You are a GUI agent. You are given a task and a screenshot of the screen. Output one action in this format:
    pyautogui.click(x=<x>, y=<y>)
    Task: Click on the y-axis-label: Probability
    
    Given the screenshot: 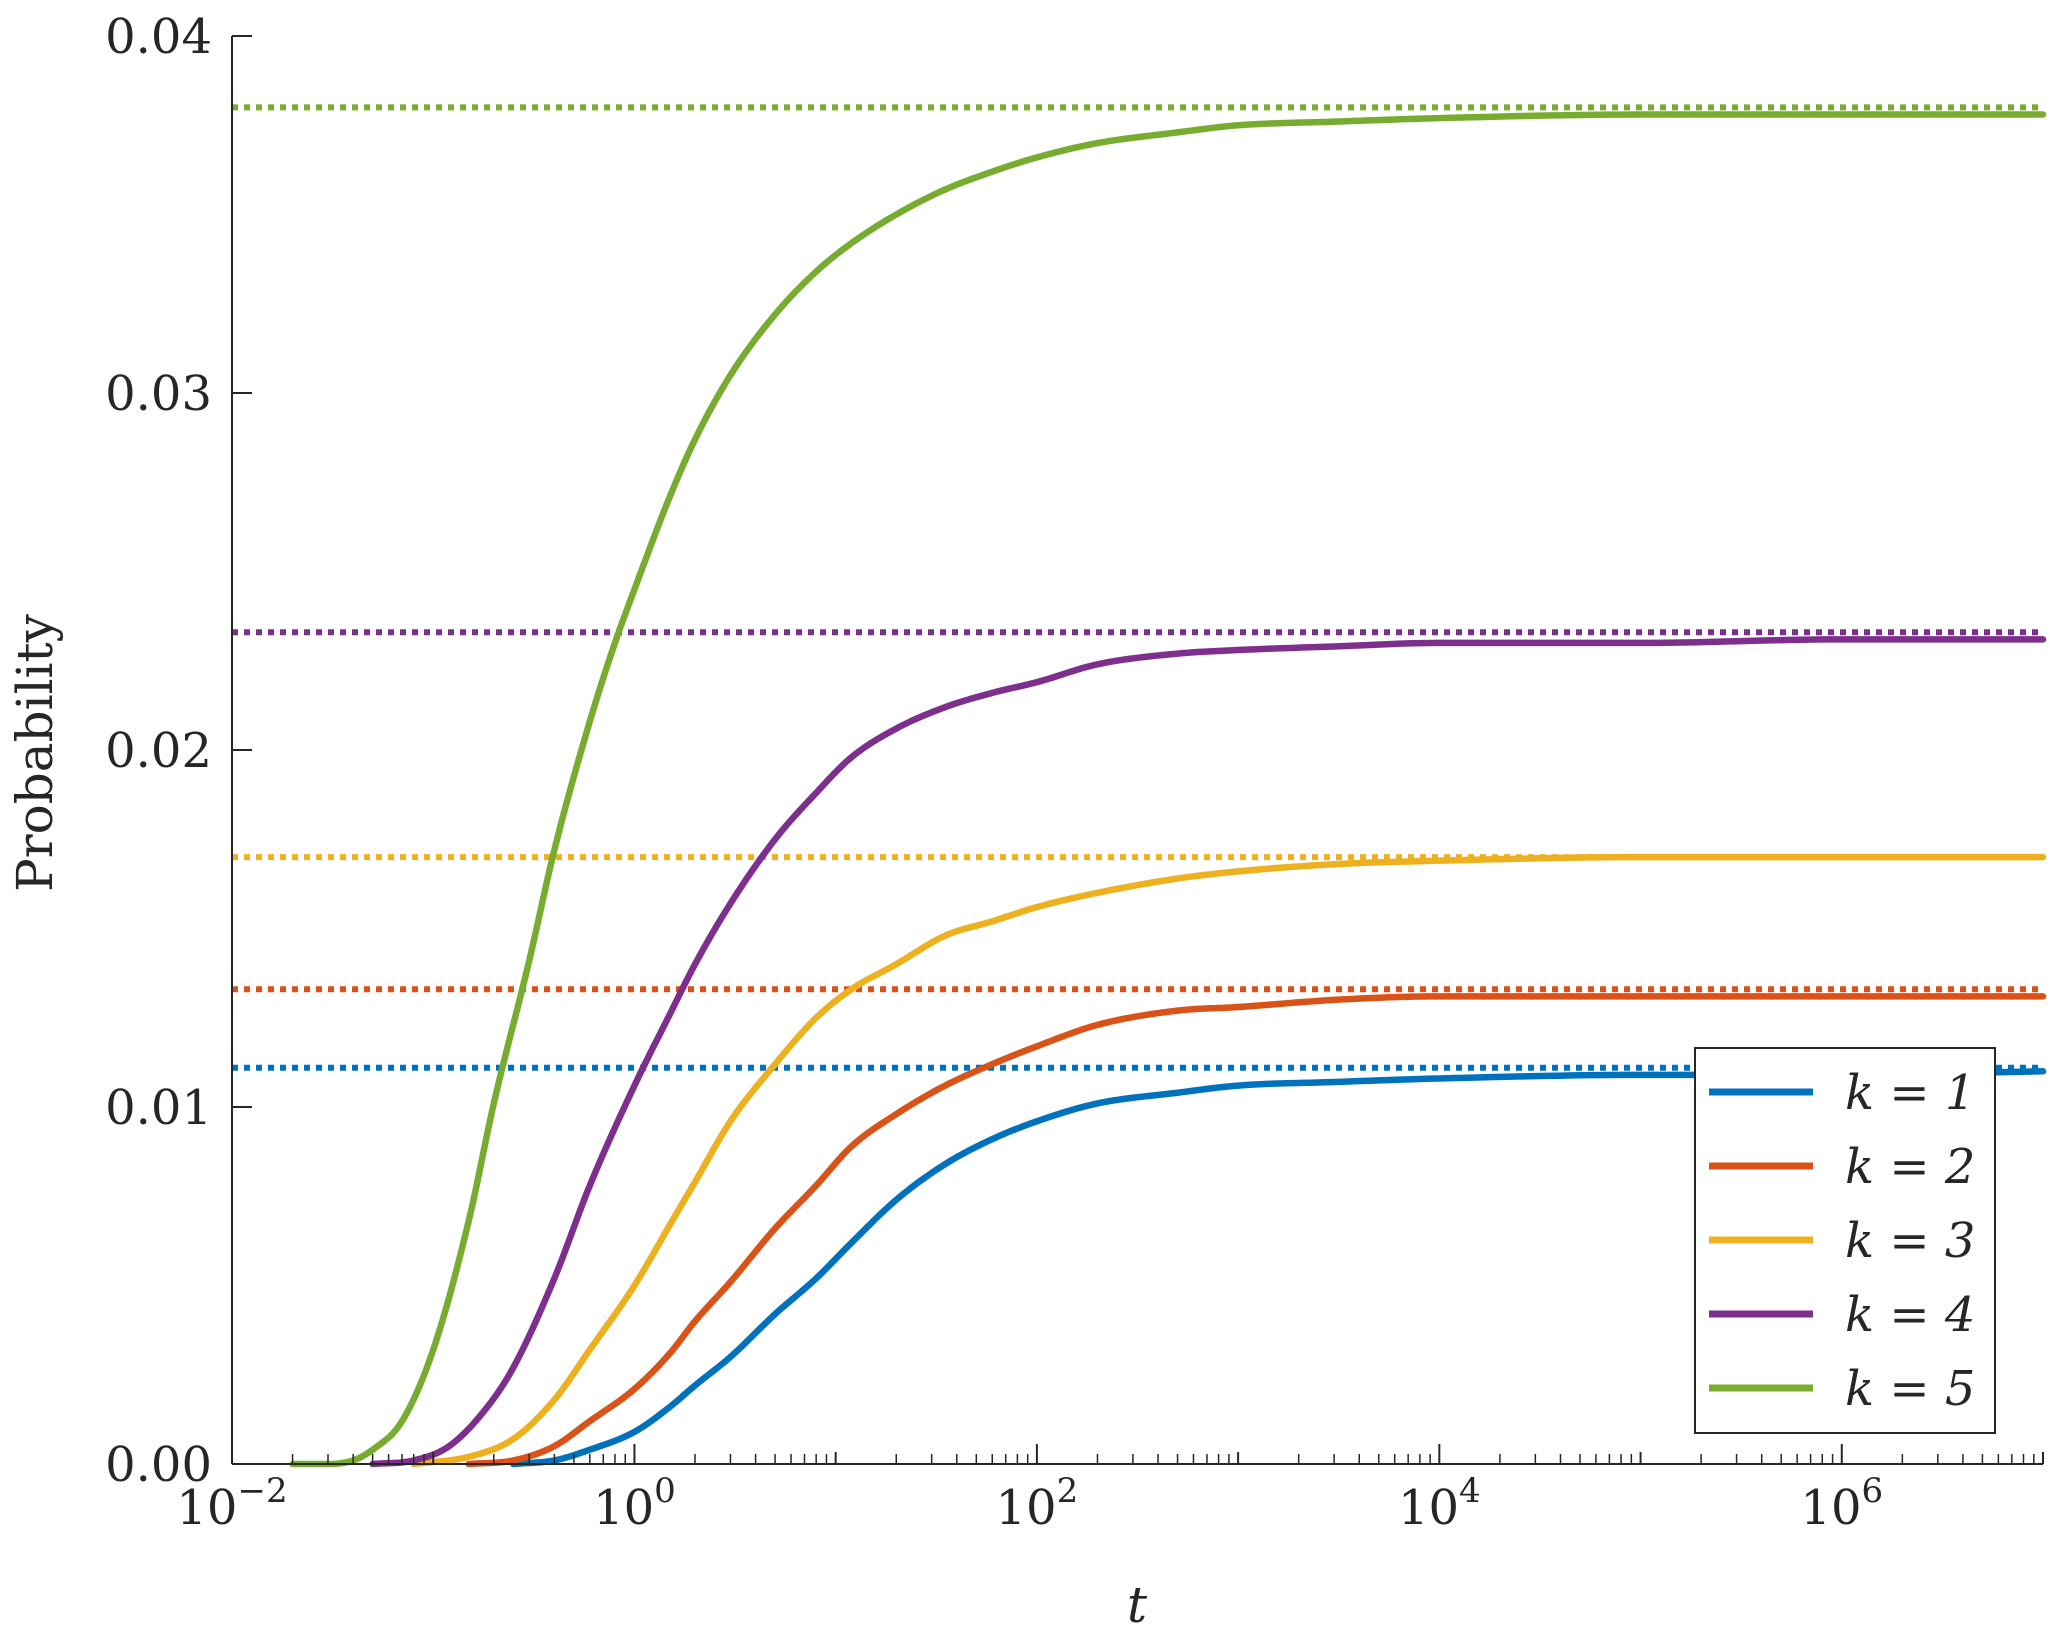 What is the action you would take?
    pyautogui.click(x=35, y=752)
    